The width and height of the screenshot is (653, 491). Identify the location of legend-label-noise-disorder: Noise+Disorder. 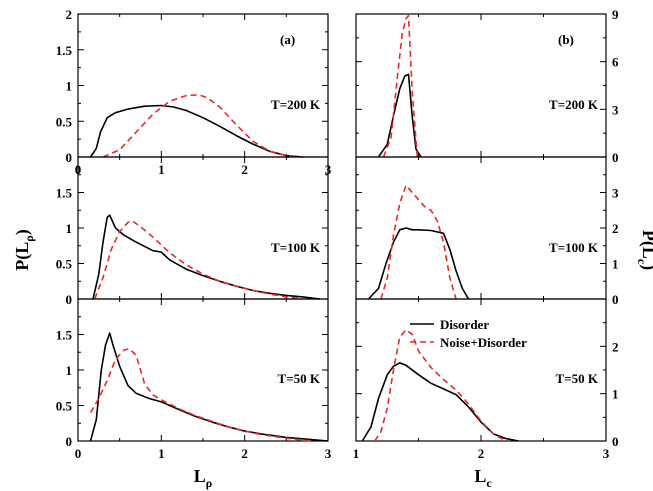
(483, 342).